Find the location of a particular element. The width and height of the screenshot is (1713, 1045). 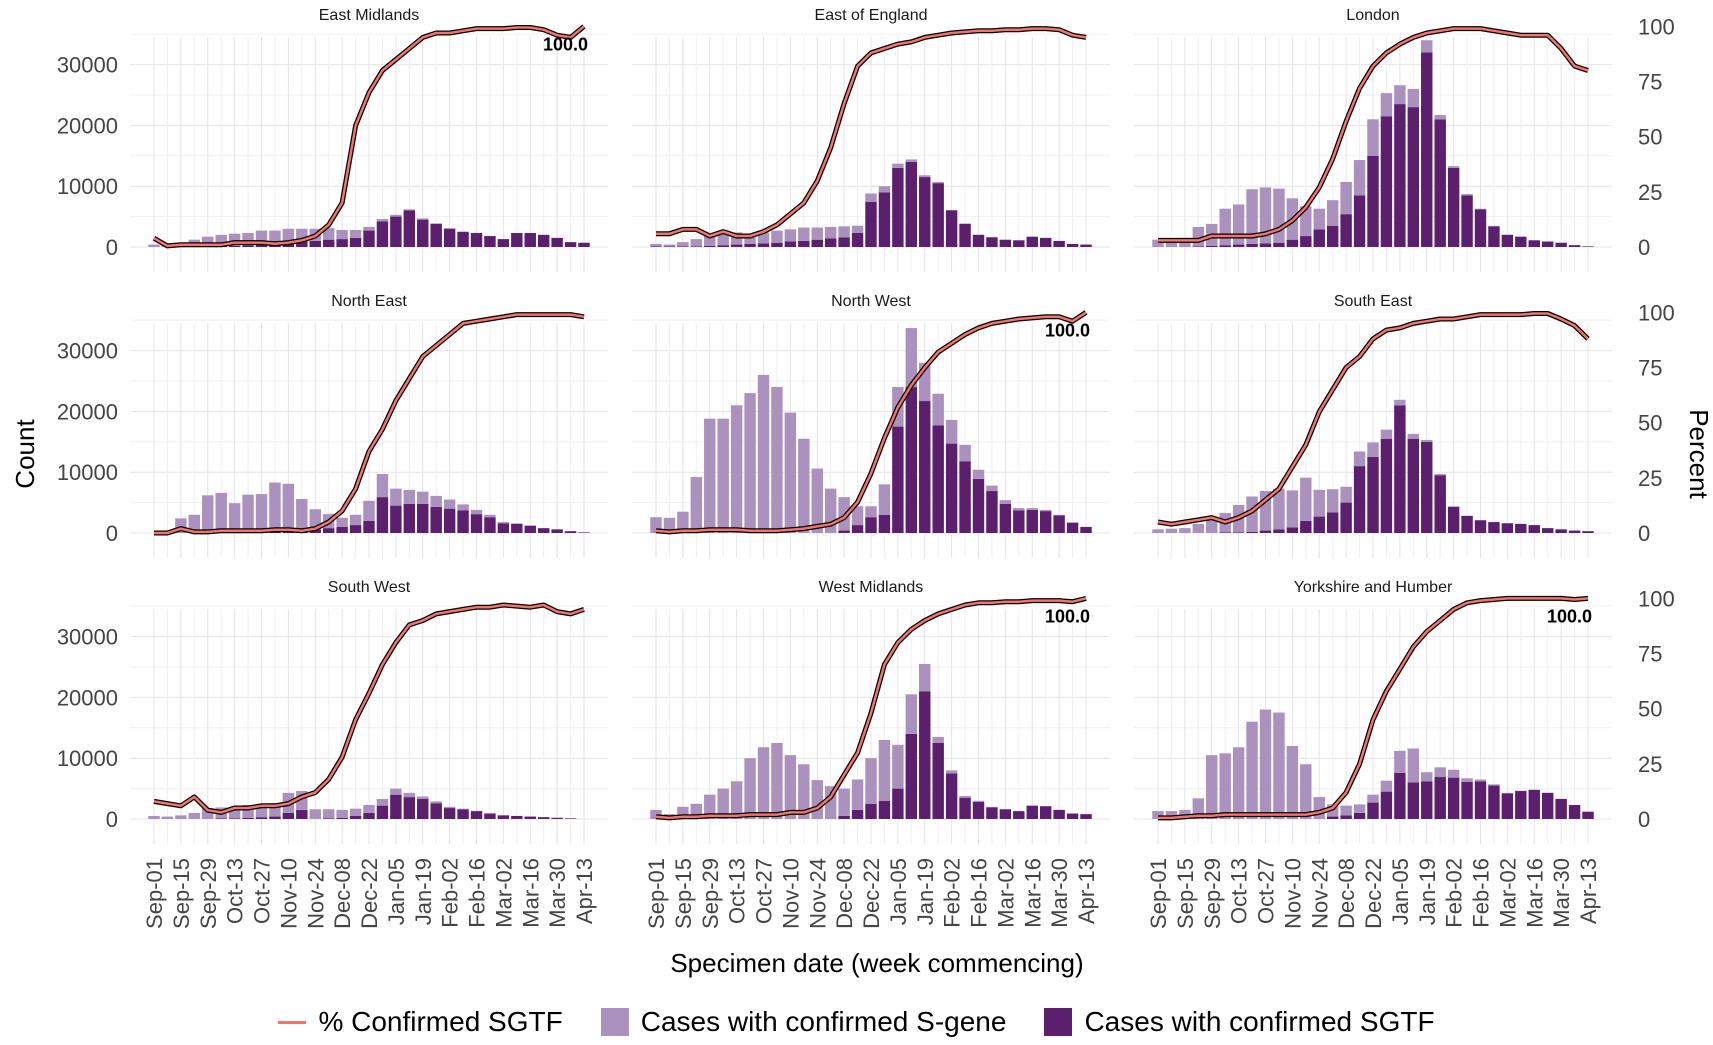

legend-item-sgtf: Cases with confirmed SGTF is located at coordinates (1239, 1022).